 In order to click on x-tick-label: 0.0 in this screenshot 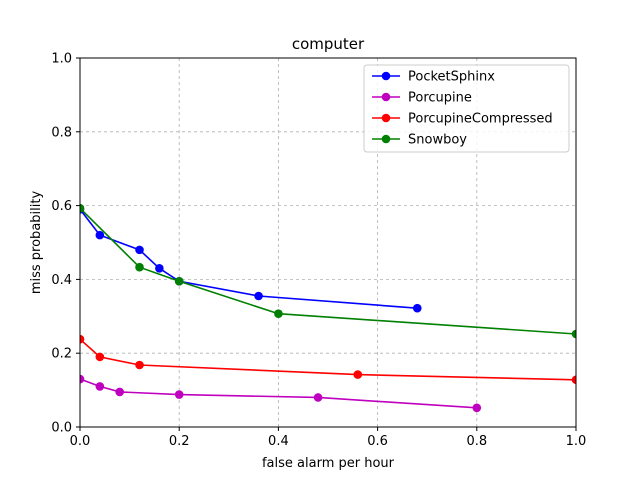, I will do `click(80, 441)`.